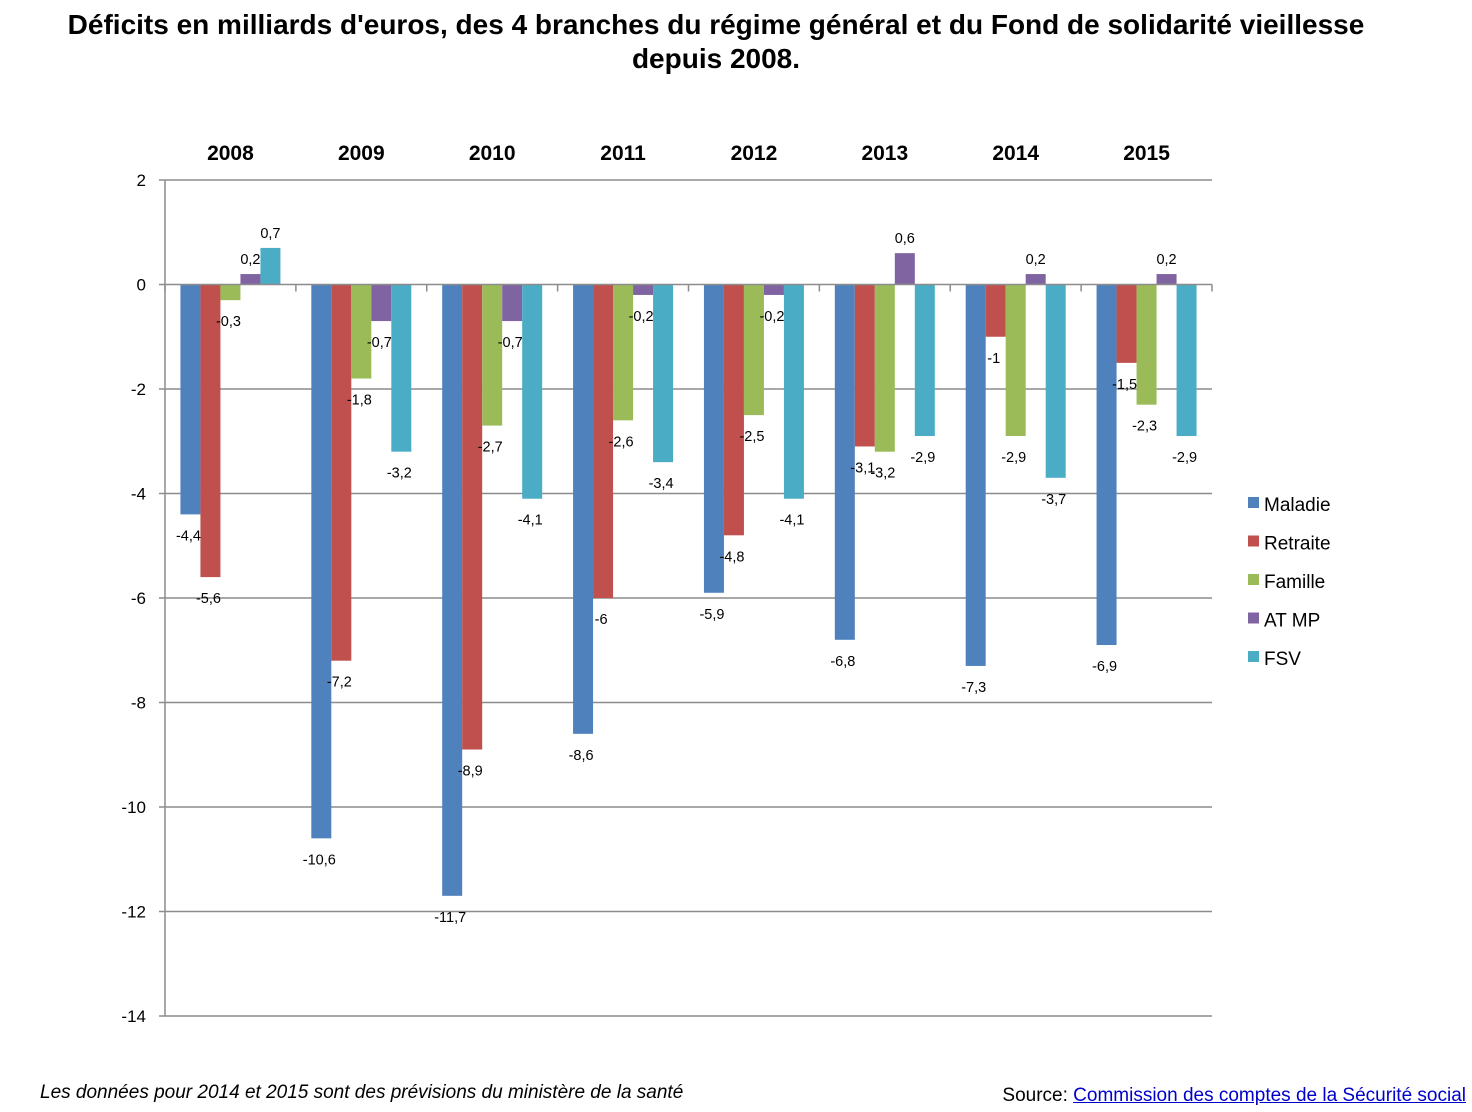 The width and height of the screenshot is (1472, 1112). I want to click on y-tick-label: -12, so click(133, 912).